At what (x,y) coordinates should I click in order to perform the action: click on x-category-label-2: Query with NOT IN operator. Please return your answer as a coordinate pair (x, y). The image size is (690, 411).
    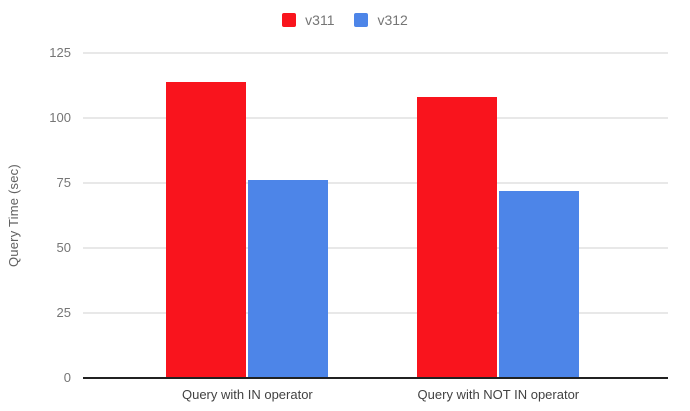
    Looking at the image, I should click on (498, 394).